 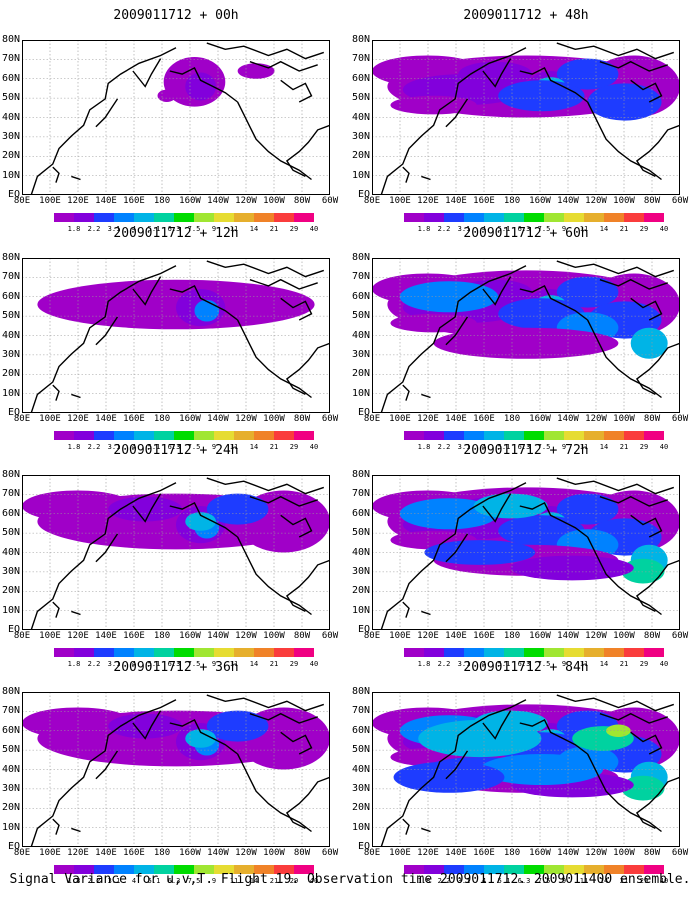 What do you see at coordinates (314, 229) in the screenshot?
I see `legend-label: 40` at bounding box center [314, 229].